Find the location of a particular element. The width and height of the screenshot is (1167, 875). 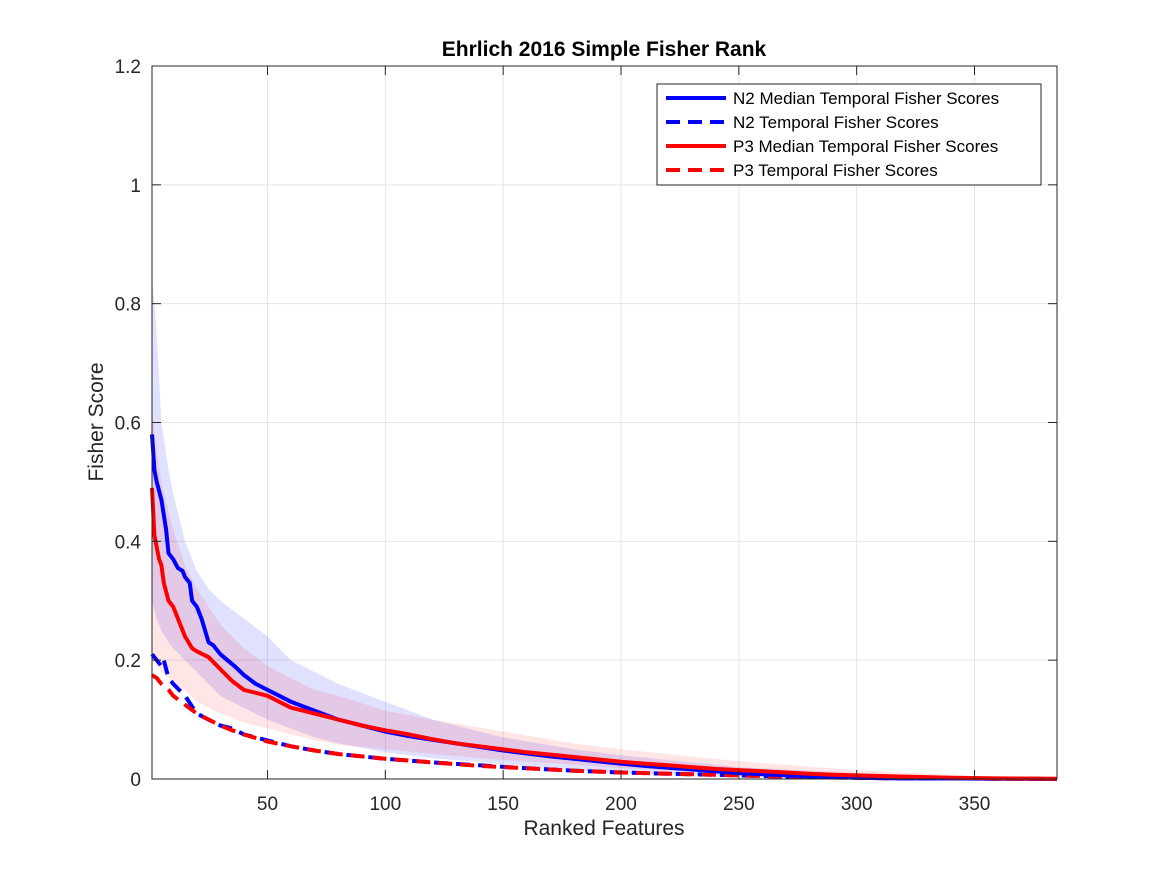

x-tick-label: 100 is located at coordinates (385, 804).